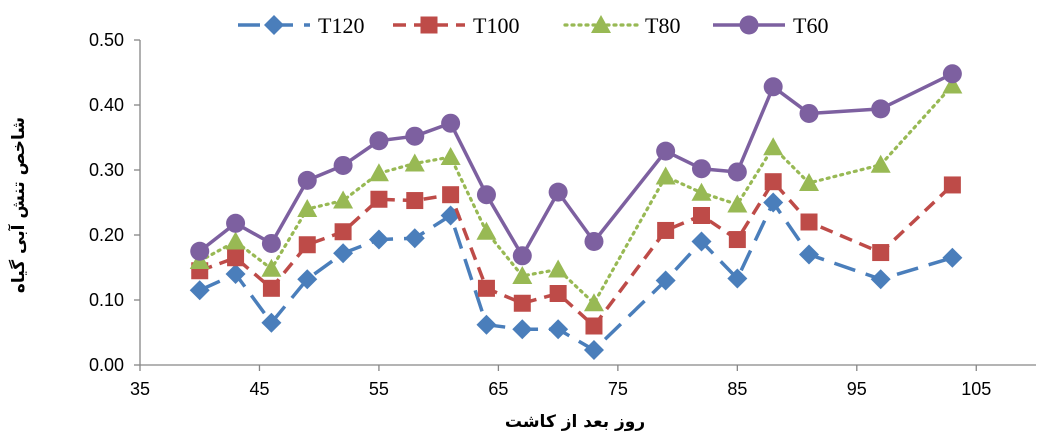 The height and width of the screenshot is (437, 1047). What do you see at coordinates (737, 389) in the screenshot?
I see `x-tick-label: 85` at bounding box center [737, 389].